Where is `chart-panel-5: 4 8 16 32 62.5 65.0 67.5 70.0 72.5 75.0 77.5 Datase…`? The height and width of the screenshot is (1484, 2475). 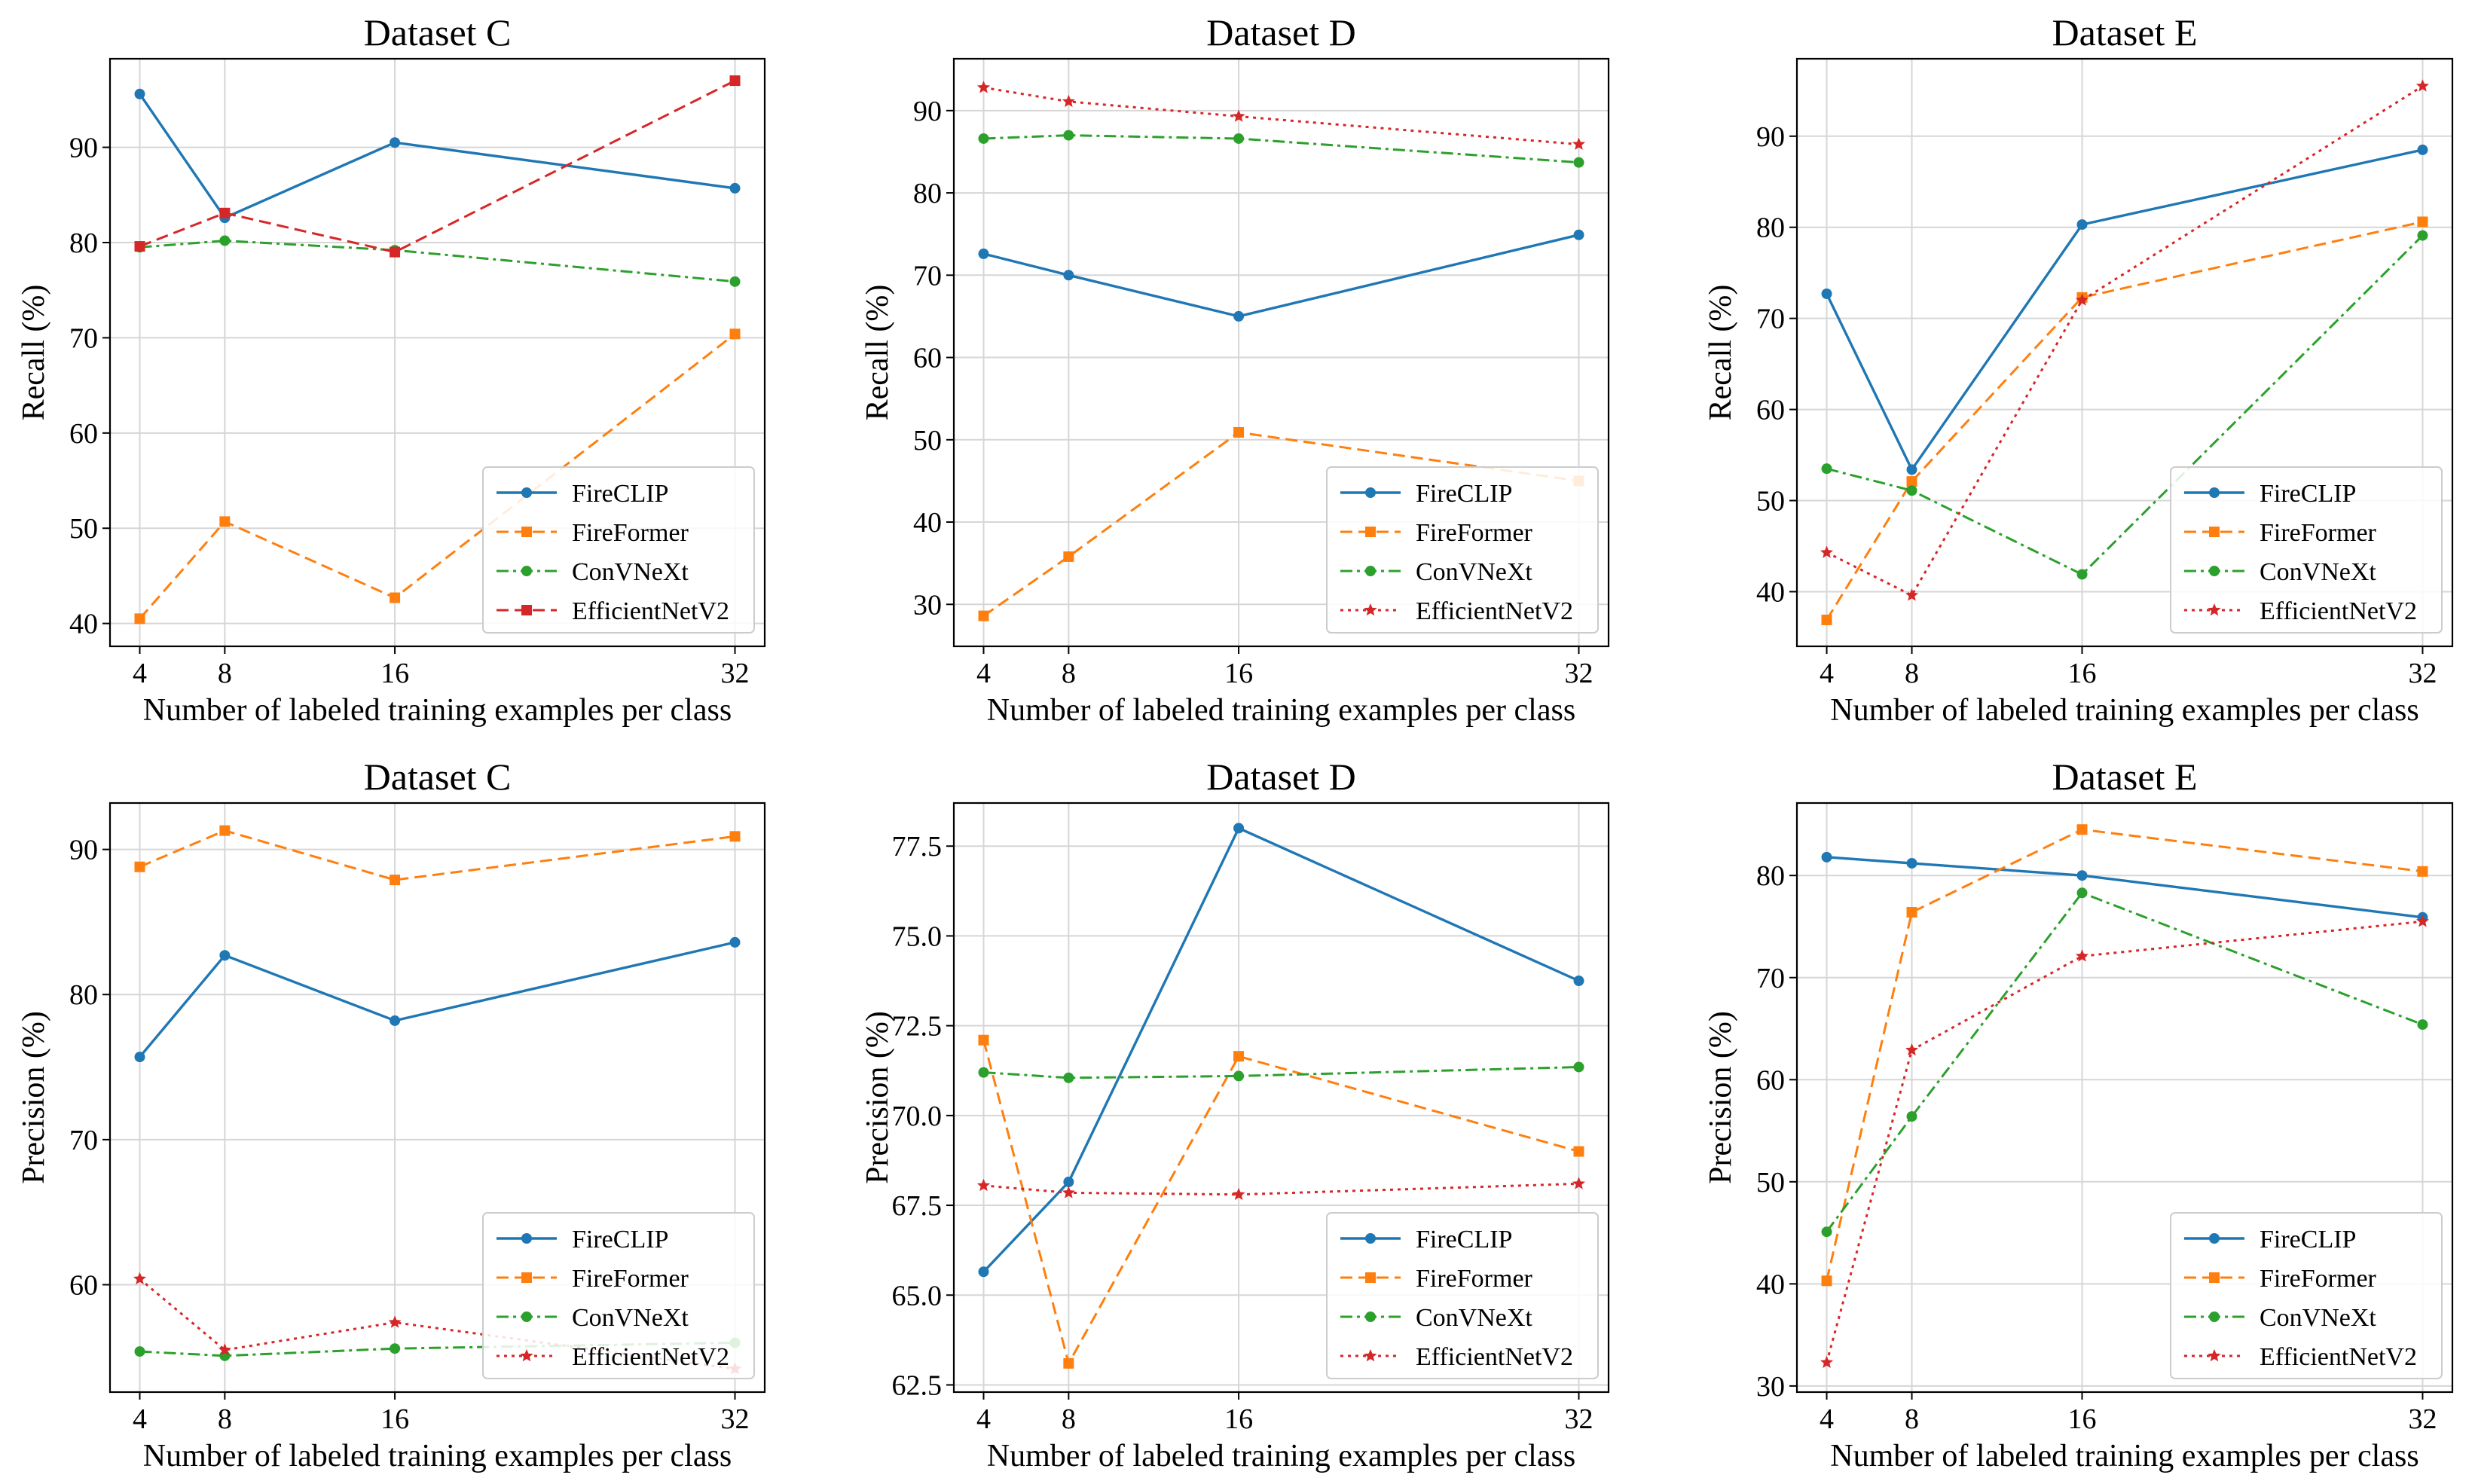
chart-panel-5: 4 8 16 32 62.5 65.0 67.5 70.0 72.5 75.0 77.5 Datase… is located at coordinates (1235, 1114).